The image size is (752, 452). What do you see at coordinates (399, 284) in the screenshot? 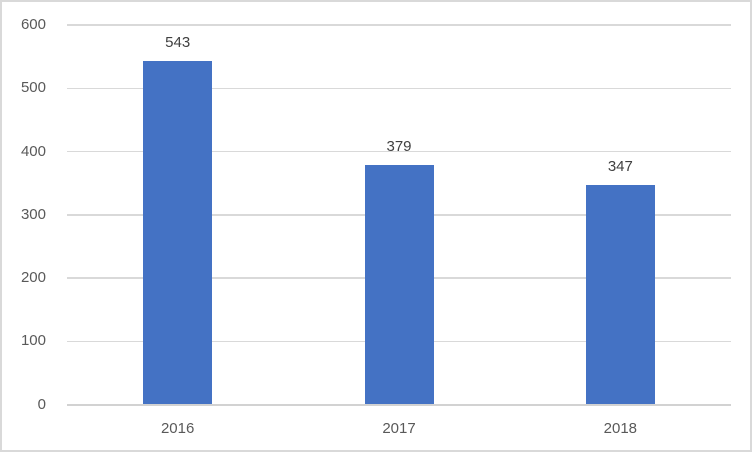
I see `bar-2017` at bounding box center [399, 284].